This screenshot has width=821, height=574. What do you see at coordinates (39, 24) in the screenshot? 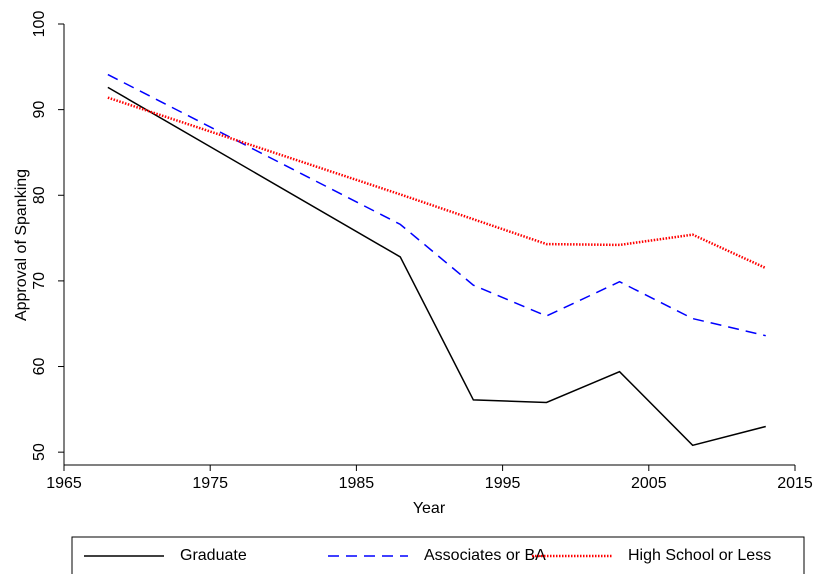
I see `y-tick-label: 100` at bounding box center [39, 24].